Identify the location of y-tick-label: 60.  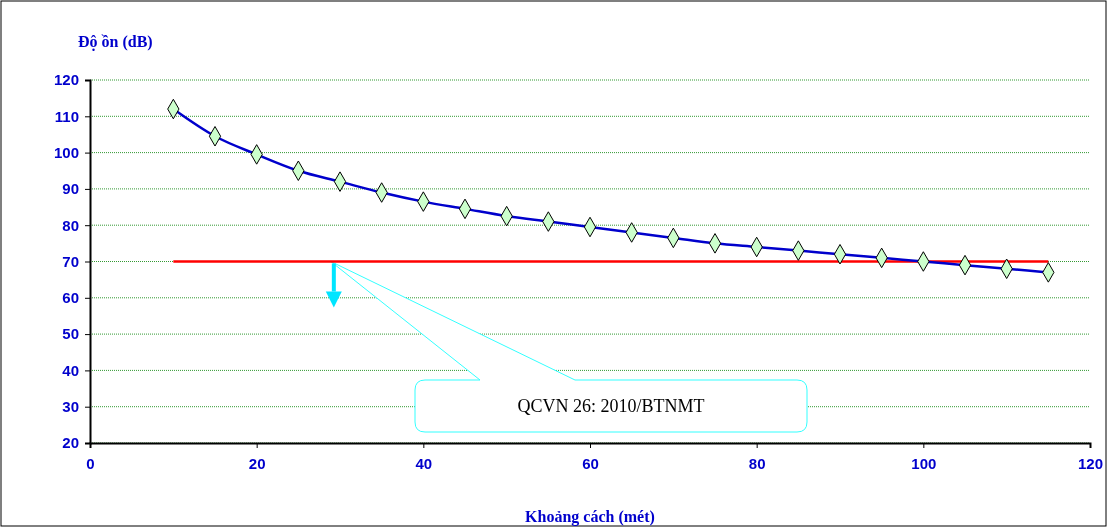
(70, 298).